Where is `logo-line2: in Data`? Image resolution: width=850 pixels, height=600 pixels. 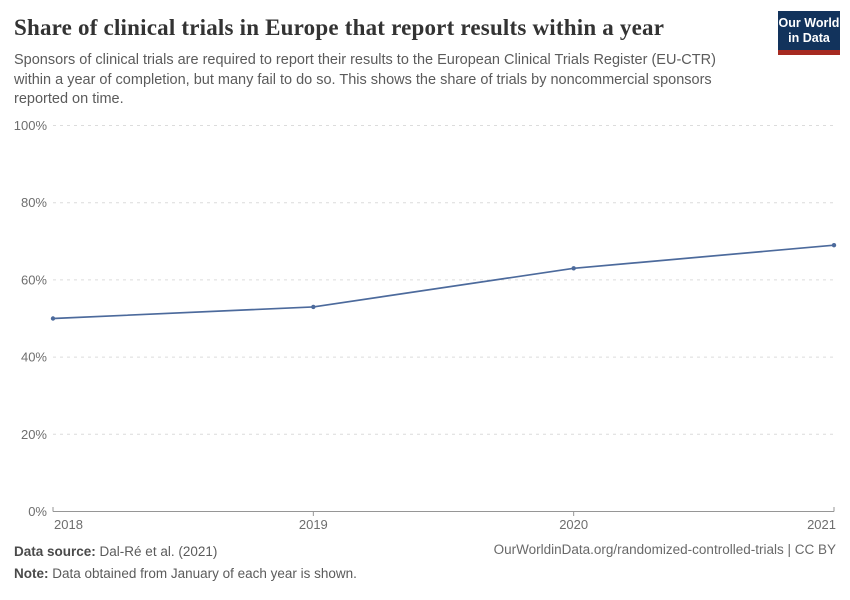
logo-line2: in Data is located at coordinates (809, 38).